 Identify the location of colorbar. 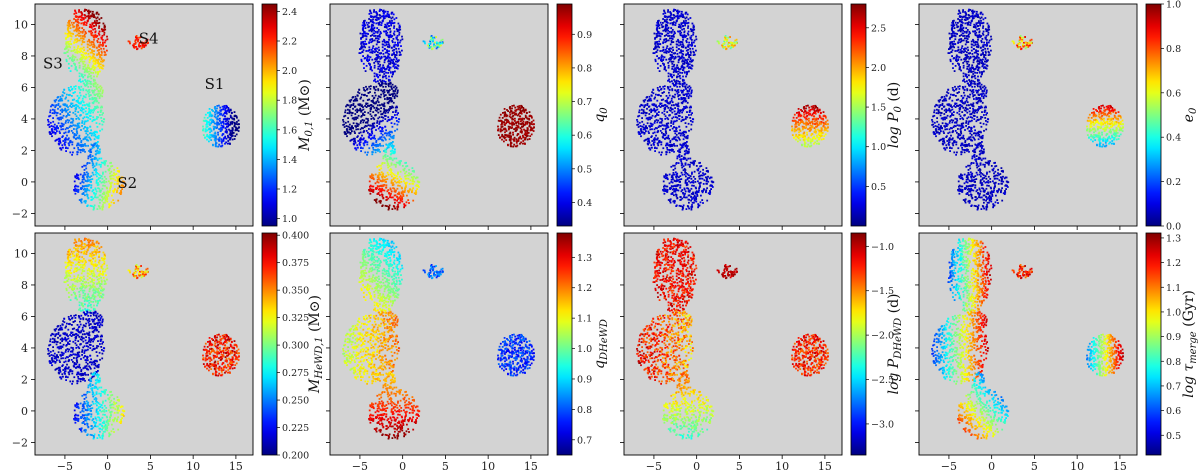
(269, 115).